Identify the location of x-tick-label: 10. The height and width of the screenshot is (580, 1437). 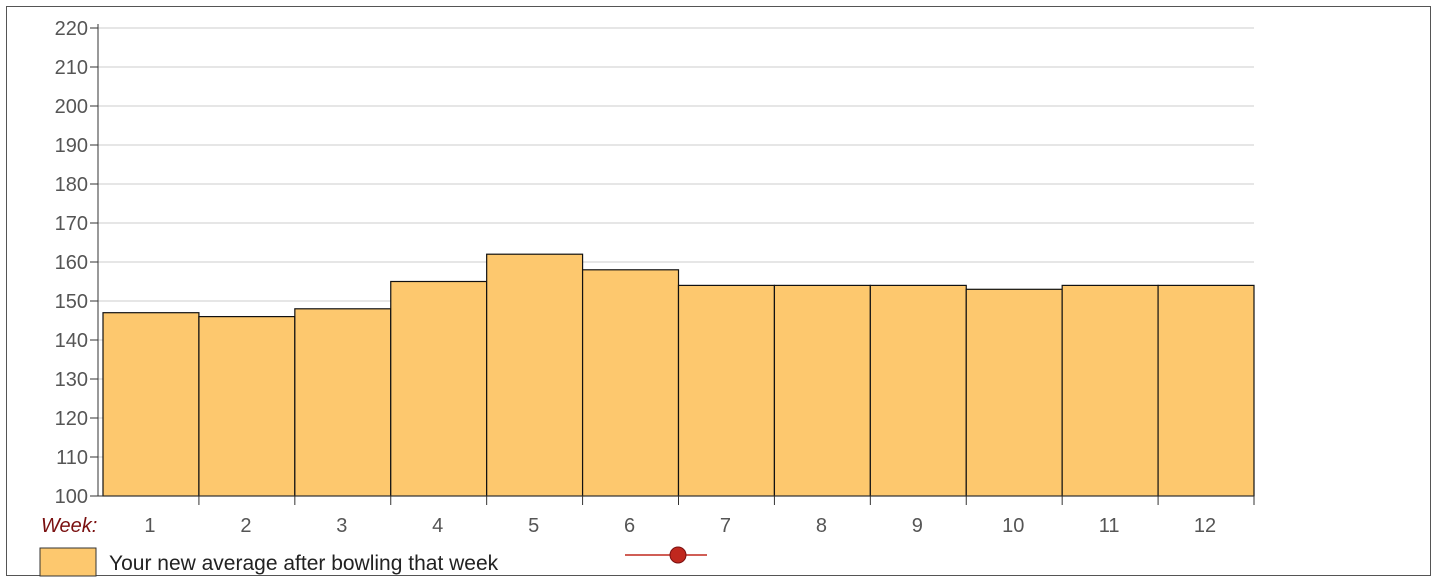
(1013, 526).